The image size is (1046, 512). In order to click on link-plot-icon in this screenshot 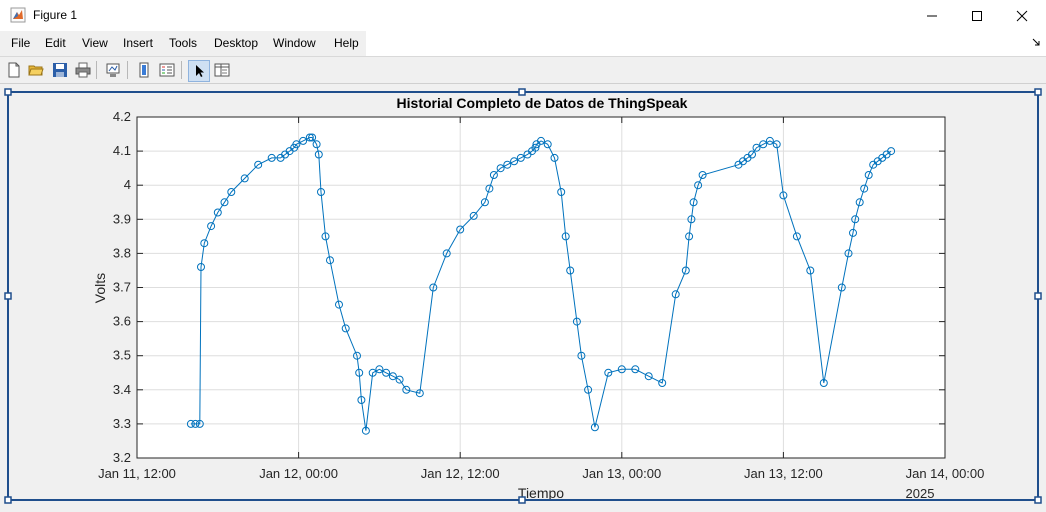, I will do `click(113, 70)`.